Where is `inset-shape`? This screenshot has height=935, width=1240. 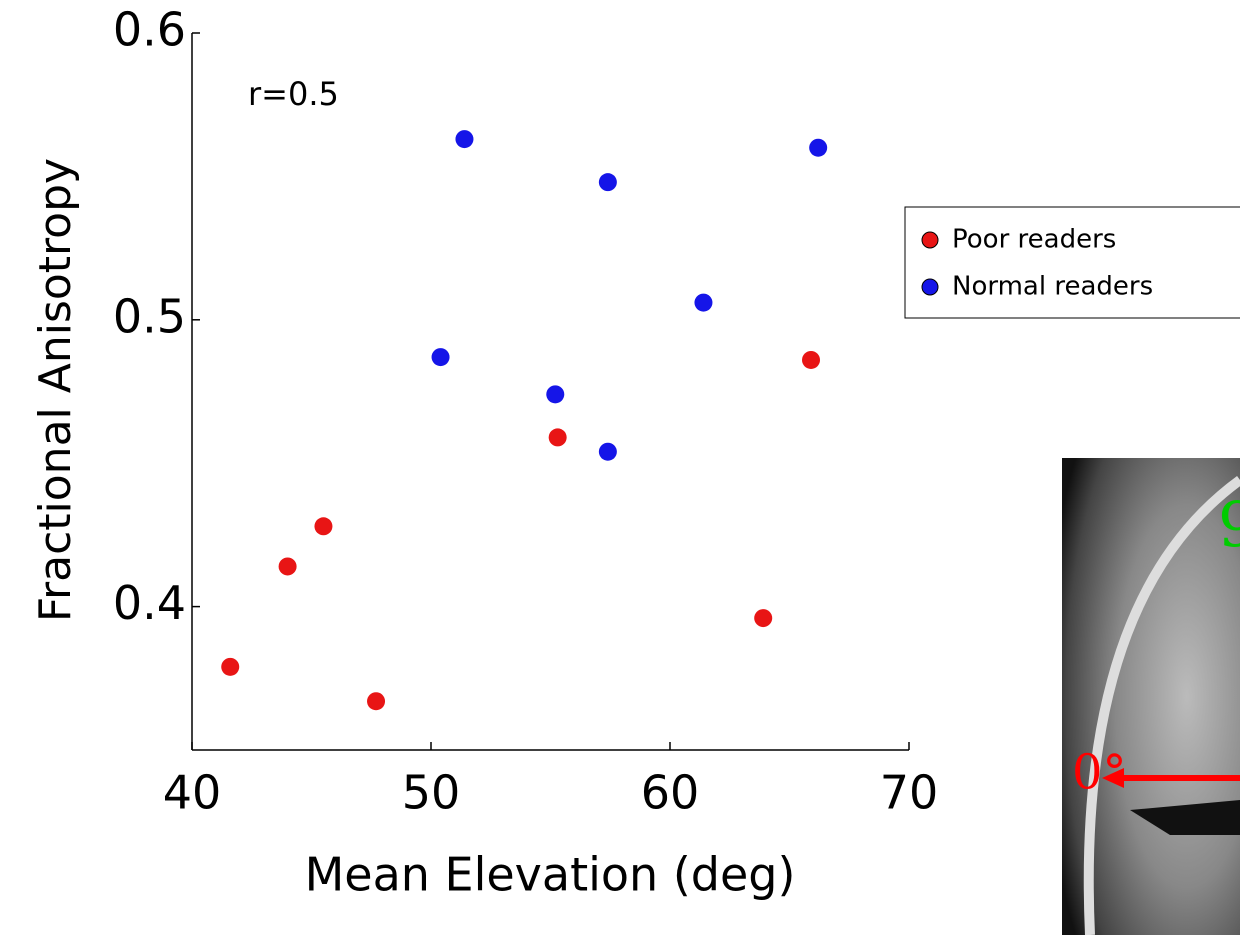 inset-shape is located at coordinates (1185, 817).